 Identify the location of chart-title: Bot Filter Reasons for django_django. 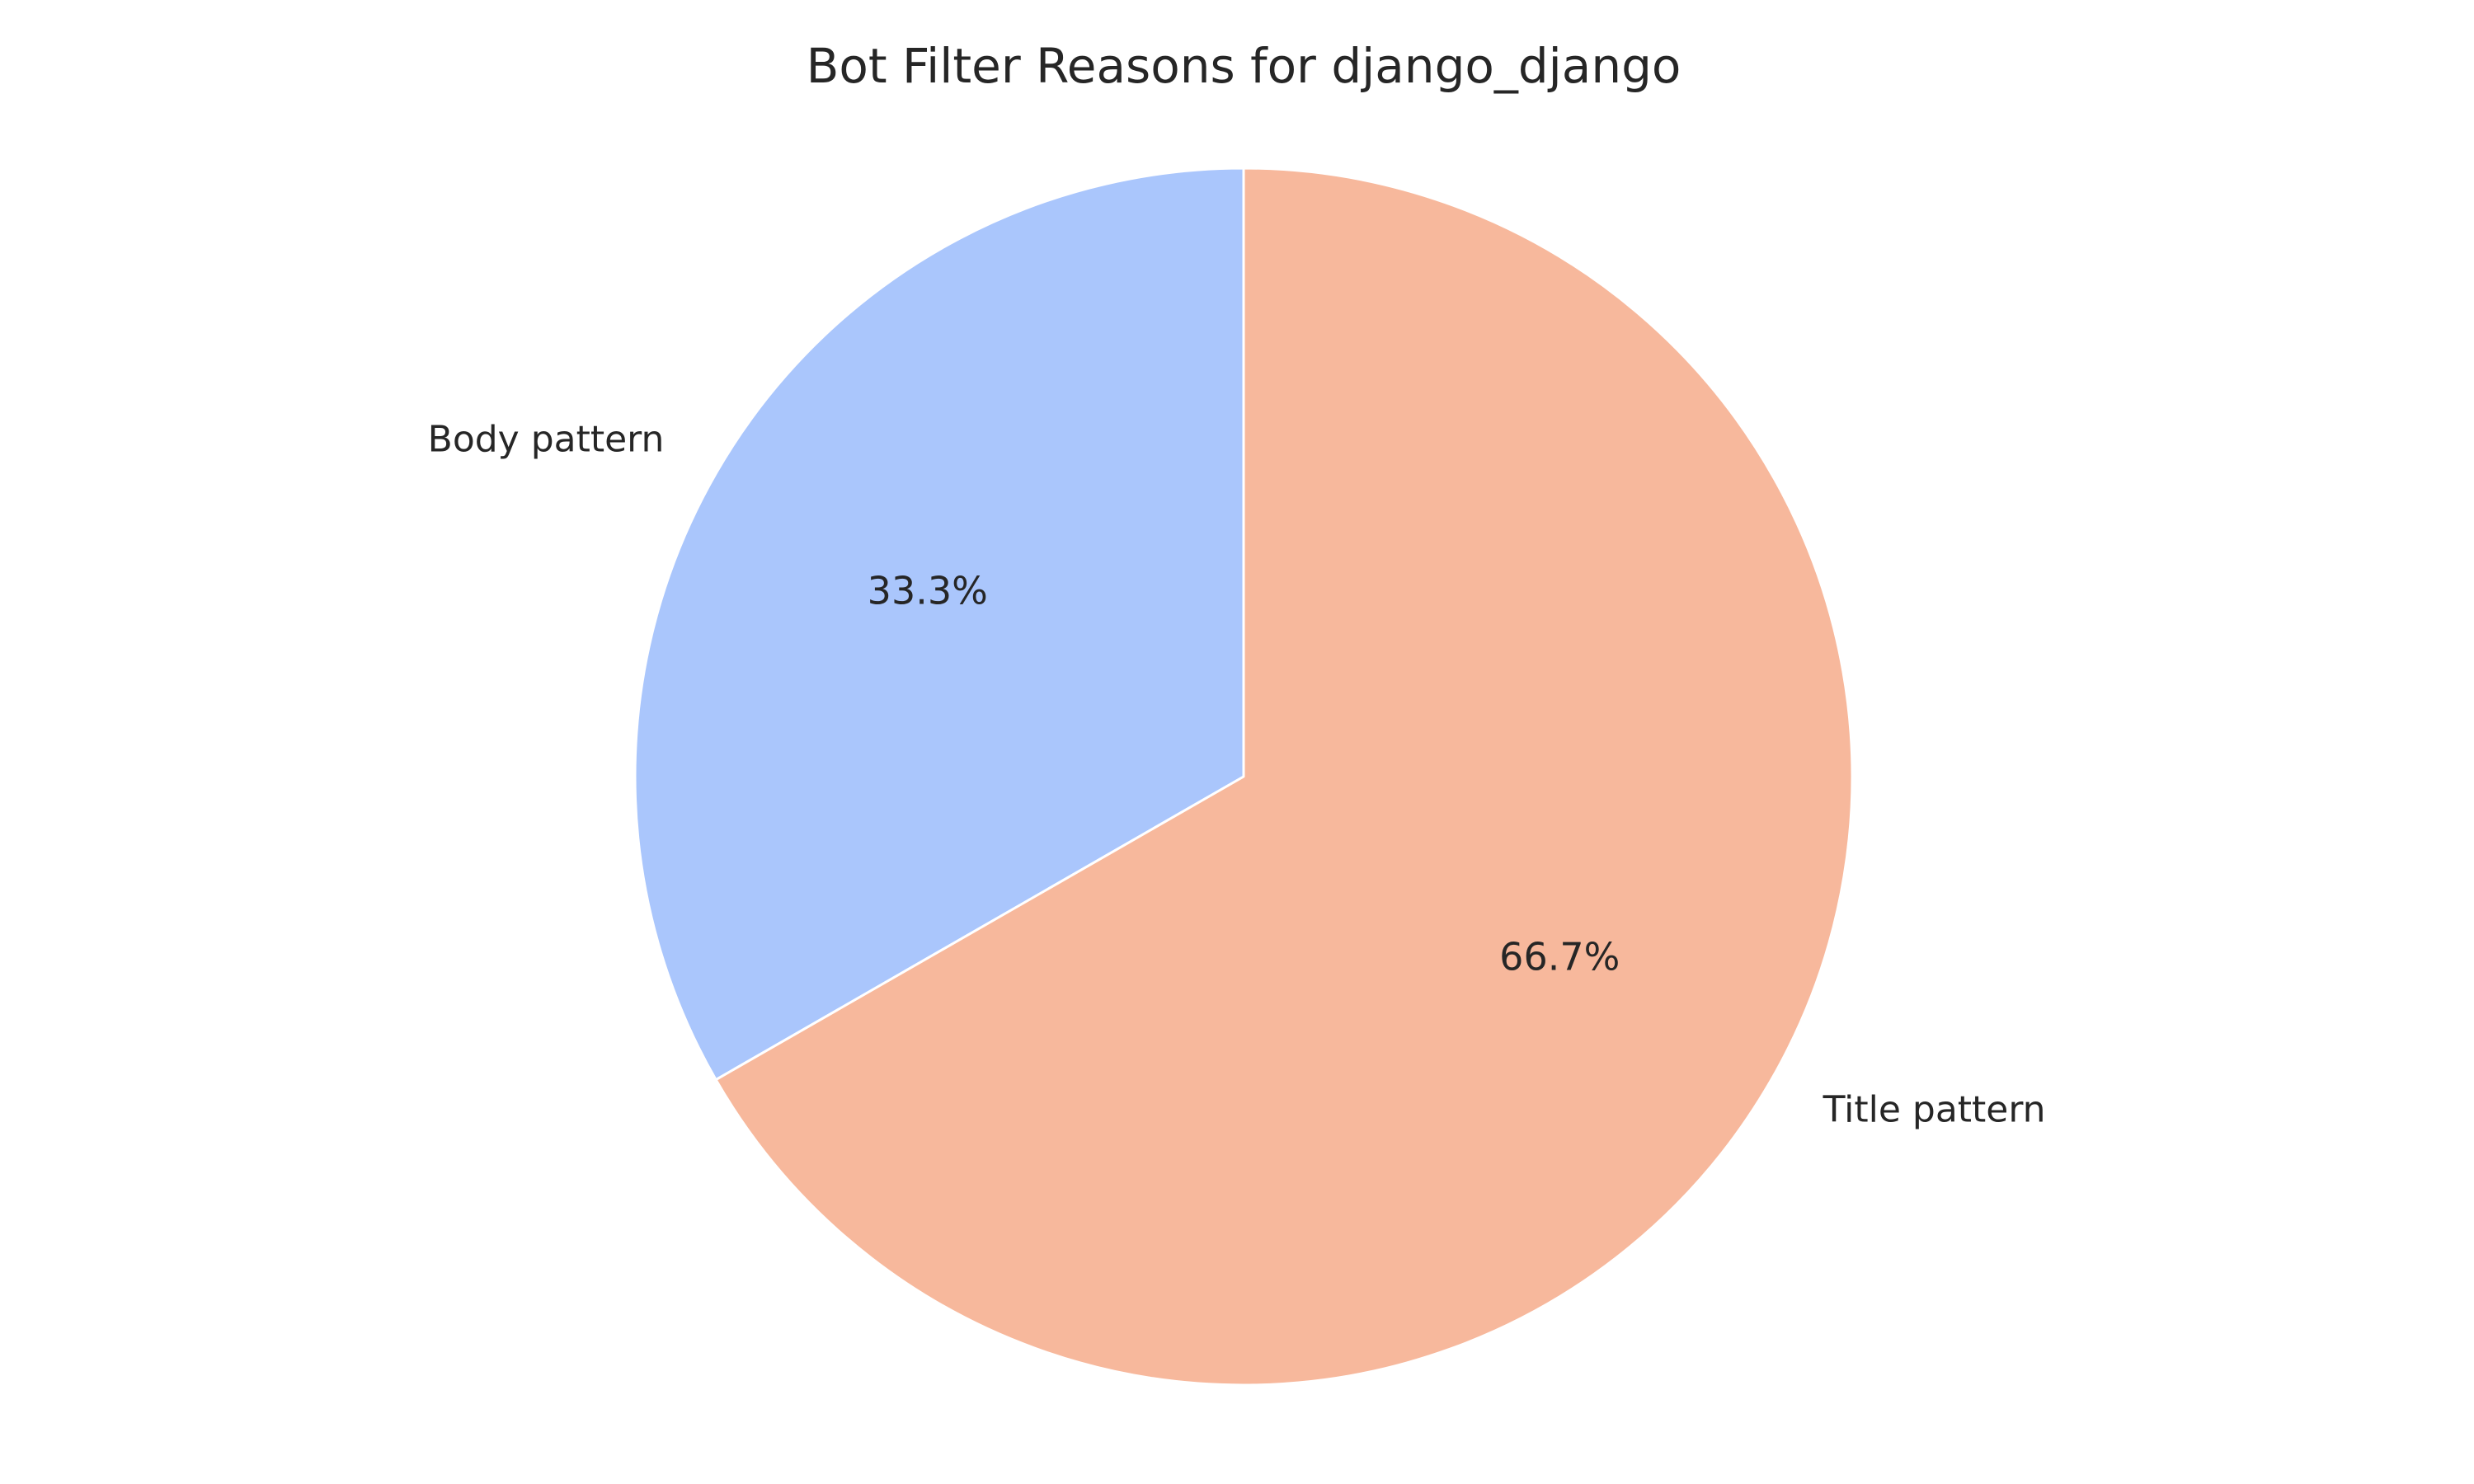
(1244, 66).